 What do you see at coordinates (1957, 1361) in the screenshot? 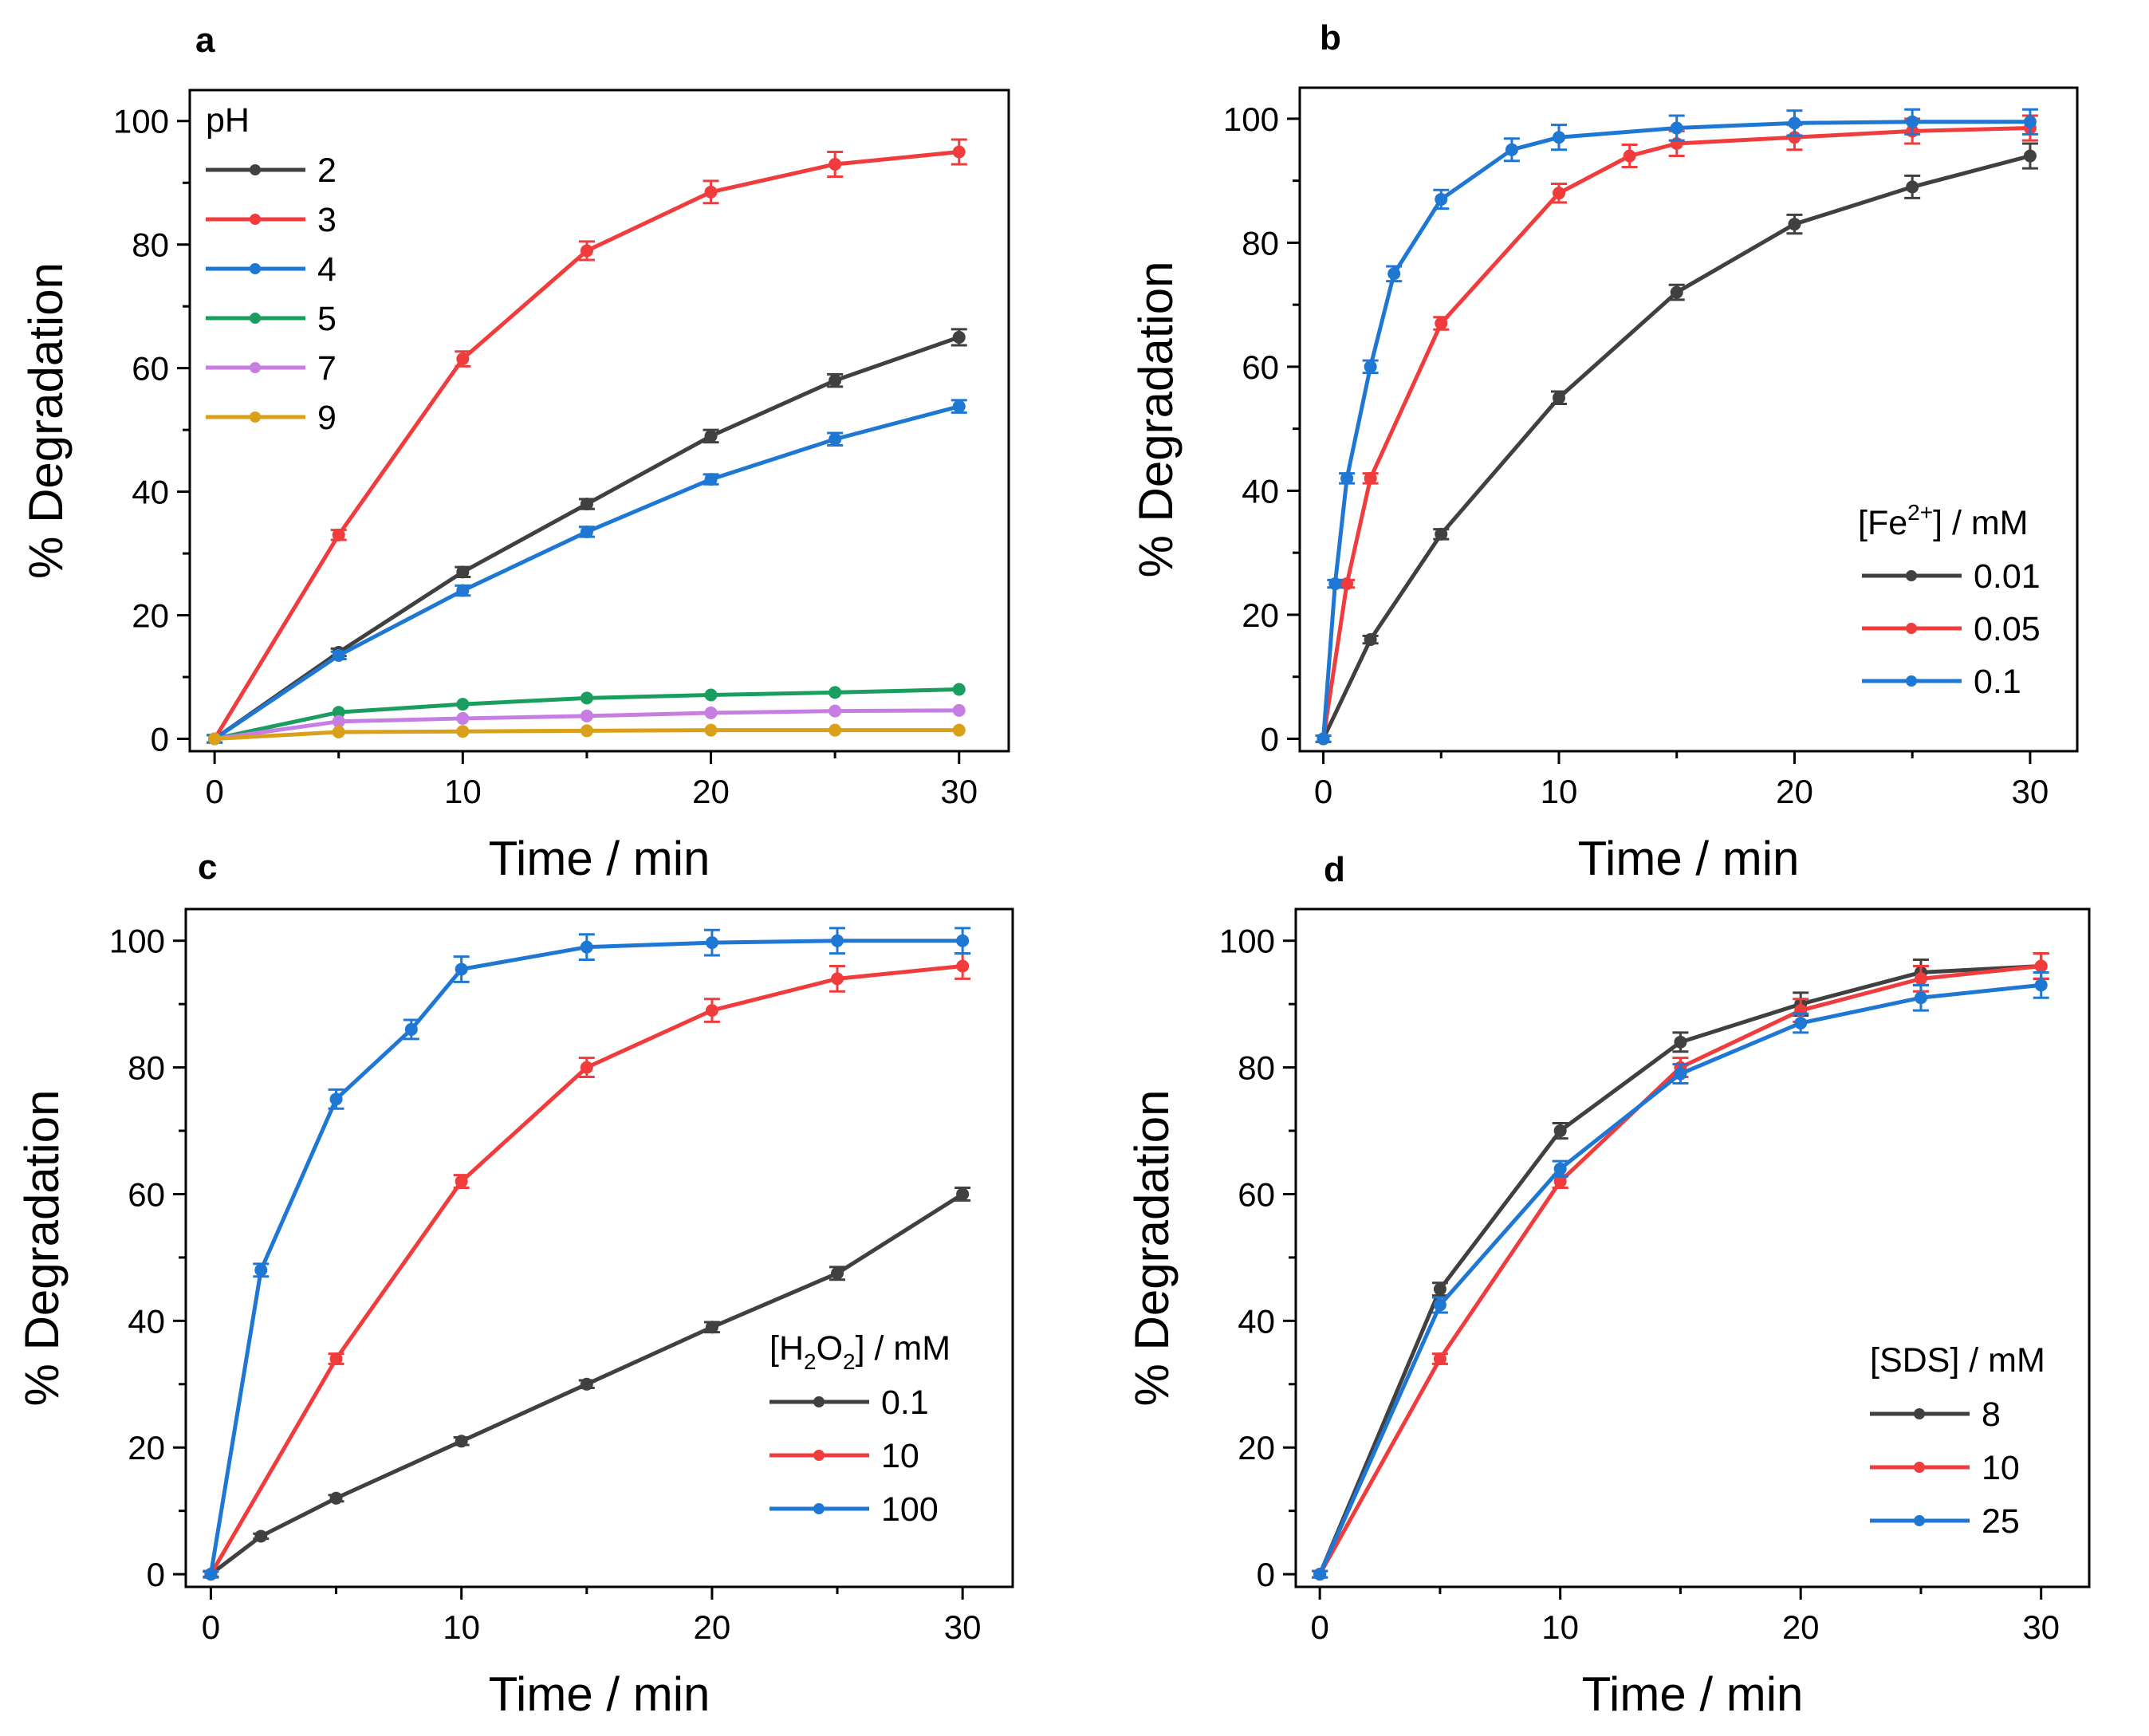
I see `legend-title: [SDS] / mM` at bounding box center [1957, 1361].